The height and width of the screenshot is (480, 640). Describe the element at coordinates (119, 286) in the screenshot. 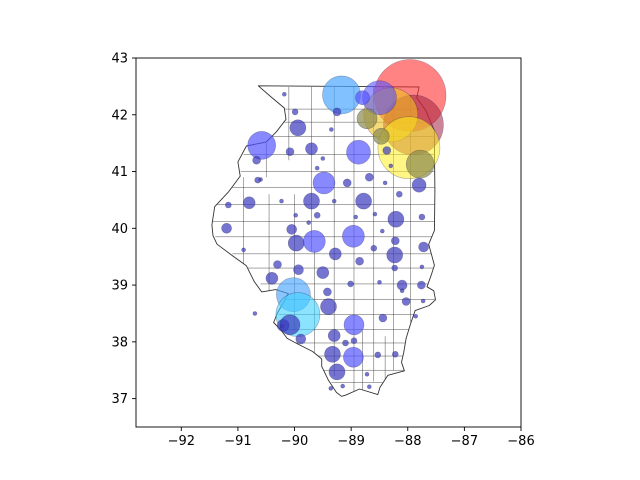

I see `y-tick-label: 39` at that location.